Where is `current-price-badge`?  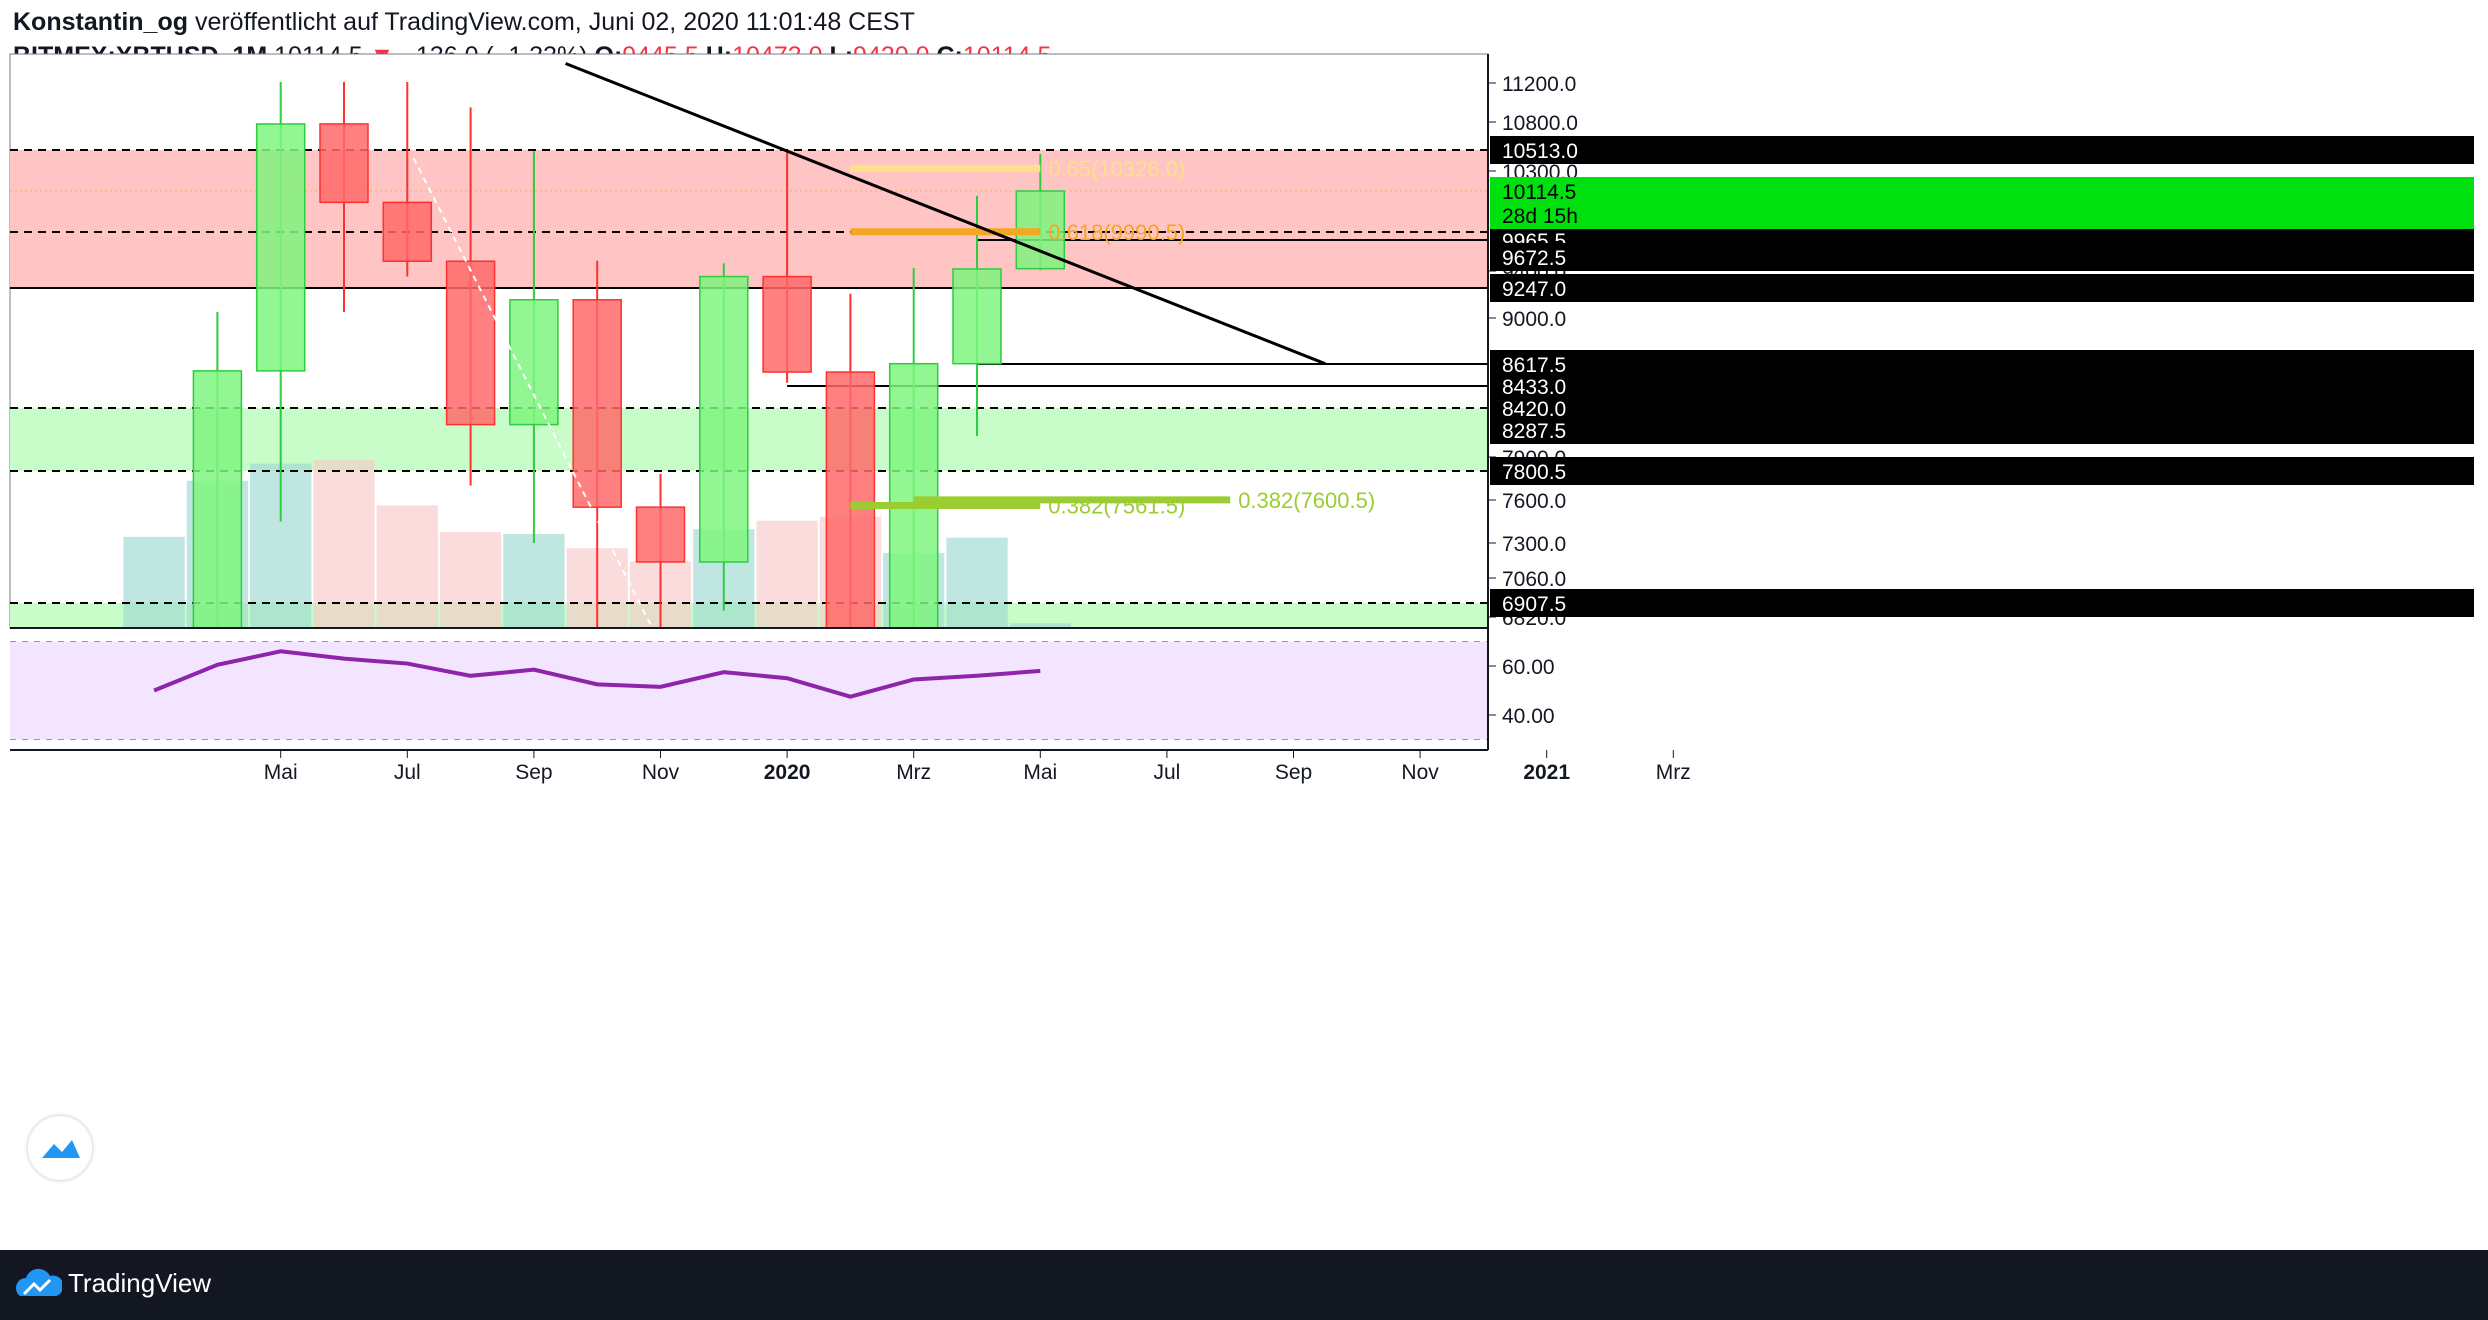
current-price-badge is located at coordinates (1982, 191).